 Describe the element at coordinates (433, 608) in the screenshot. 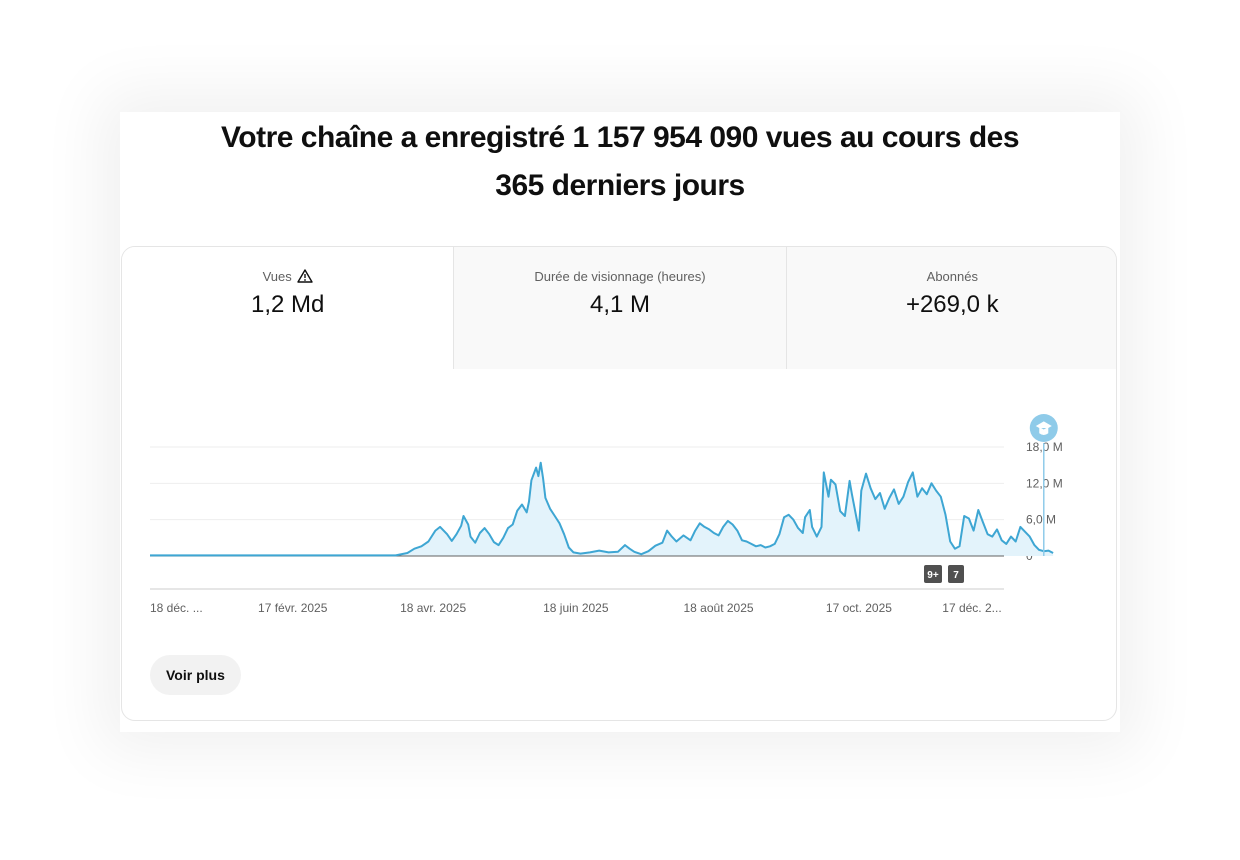

I see `x-tick-label: 18 avr. 2025` at that location.